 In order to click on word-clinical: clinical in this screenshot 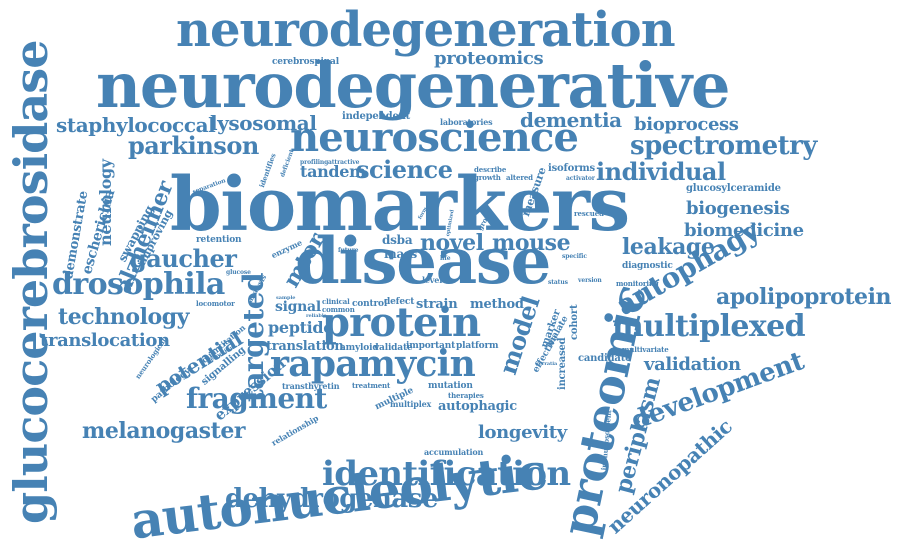, I will do `click(336, 301)`.